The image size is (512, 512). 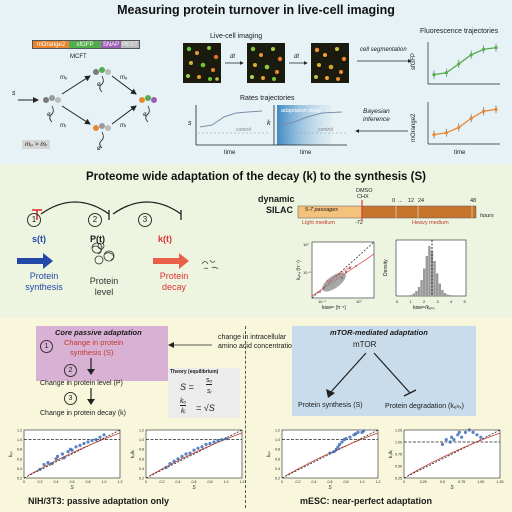 I want to click on chx-label: CHX, so click(x=363, y=197).